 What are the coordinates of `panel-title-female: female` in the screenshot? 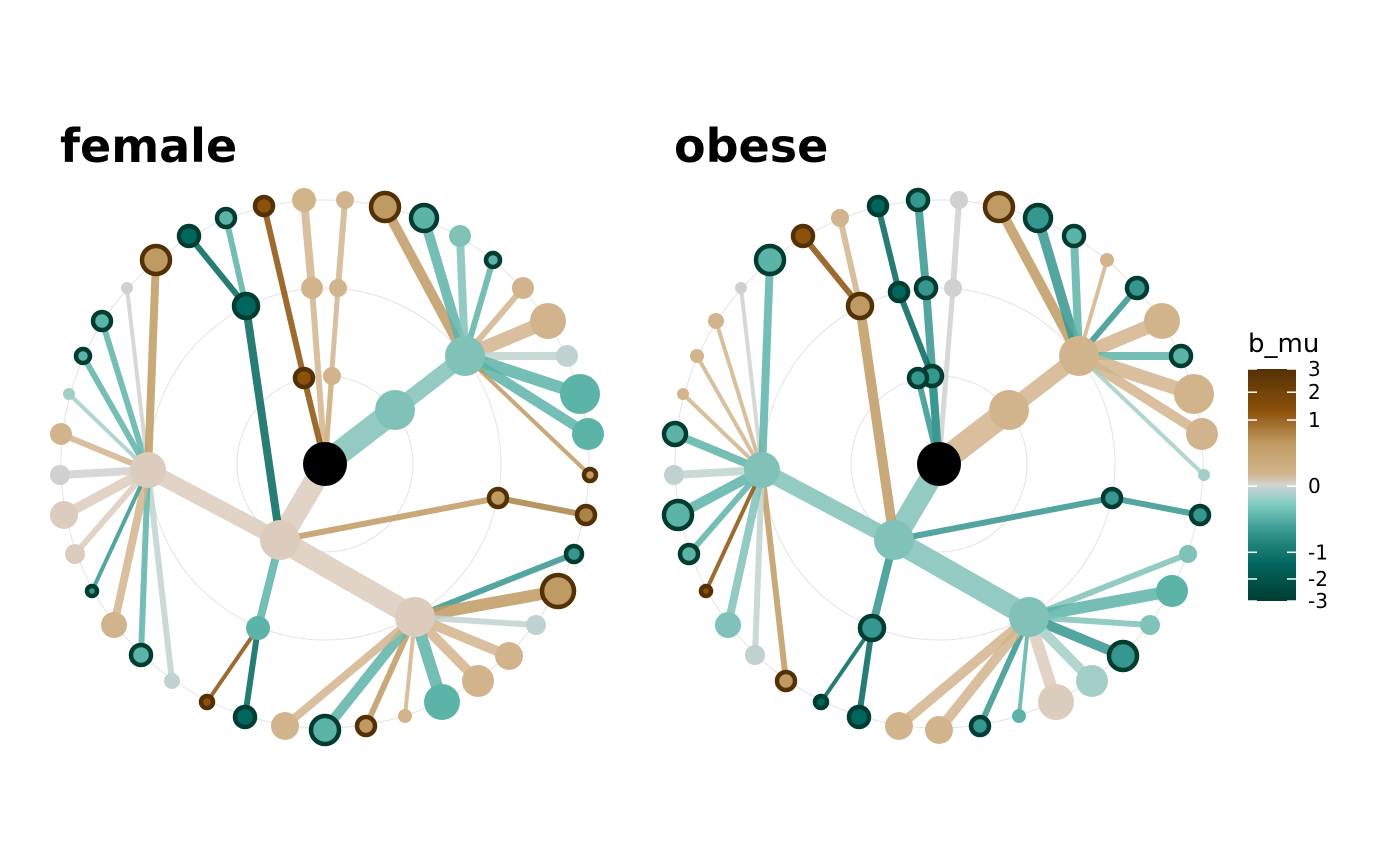 It's located at (148, 146).